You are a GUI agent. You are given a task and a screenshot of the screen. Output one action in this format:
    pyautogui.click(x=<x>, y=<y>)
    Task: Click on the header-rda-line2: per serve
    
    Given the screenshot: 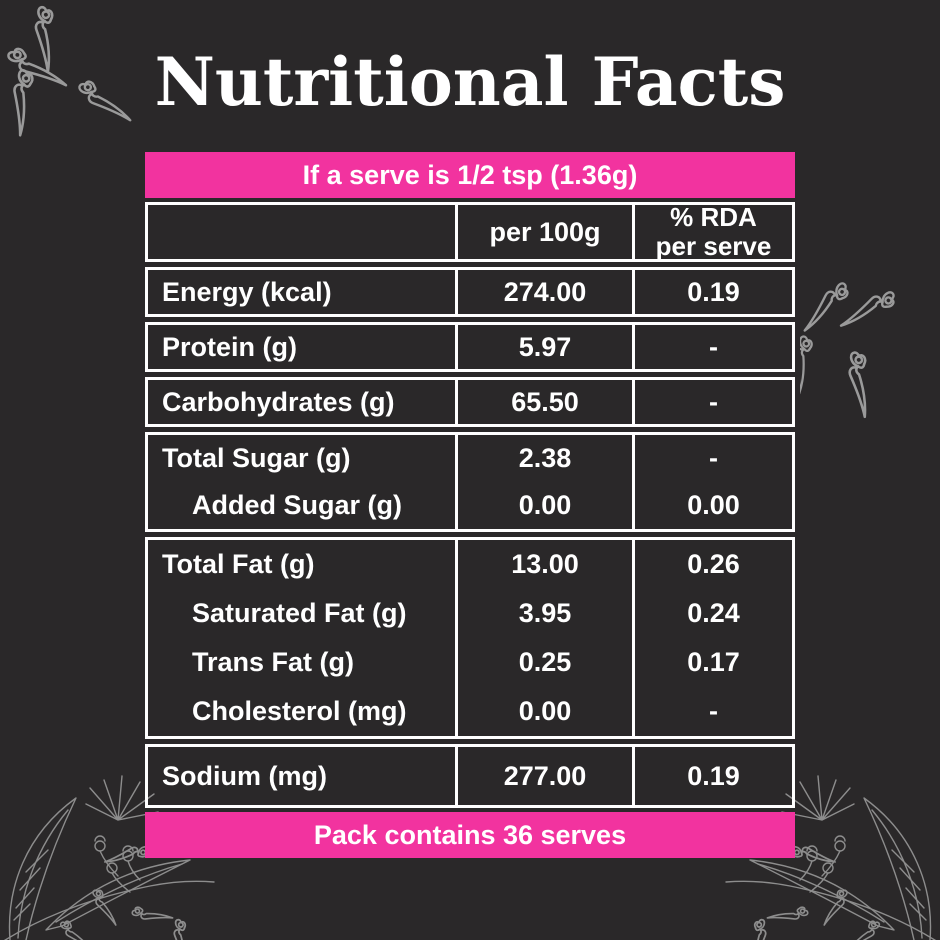 What is the action you would take?
    pyautogui.click(x=713, y=246)
    